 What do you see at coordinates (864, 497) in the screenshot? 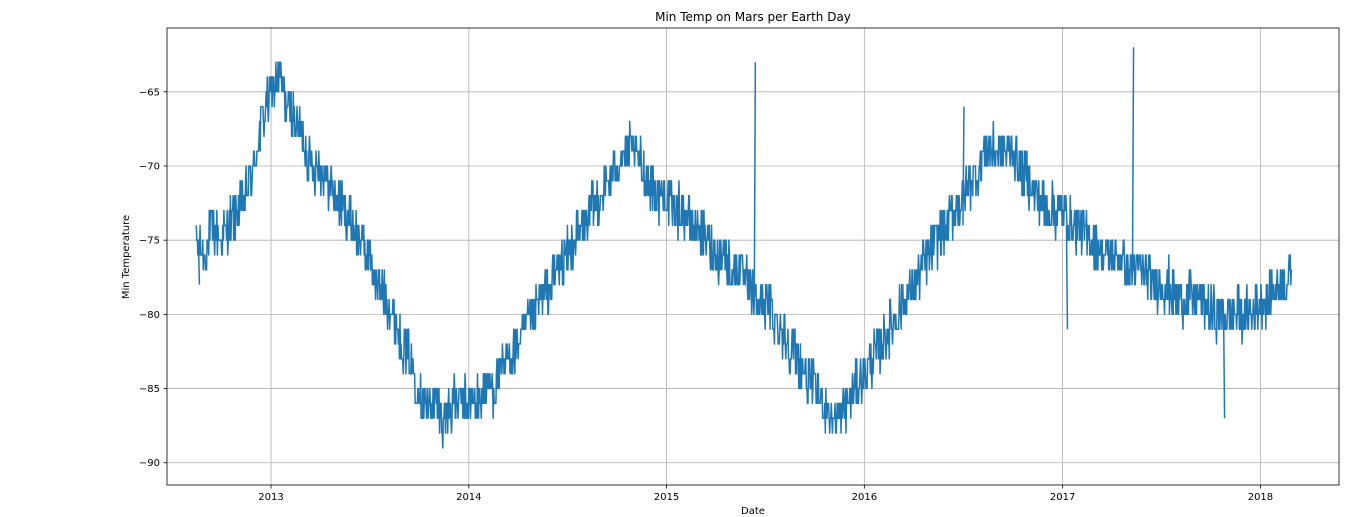
I see `x-tick-label: 2016` at bounding box center [864, 497].